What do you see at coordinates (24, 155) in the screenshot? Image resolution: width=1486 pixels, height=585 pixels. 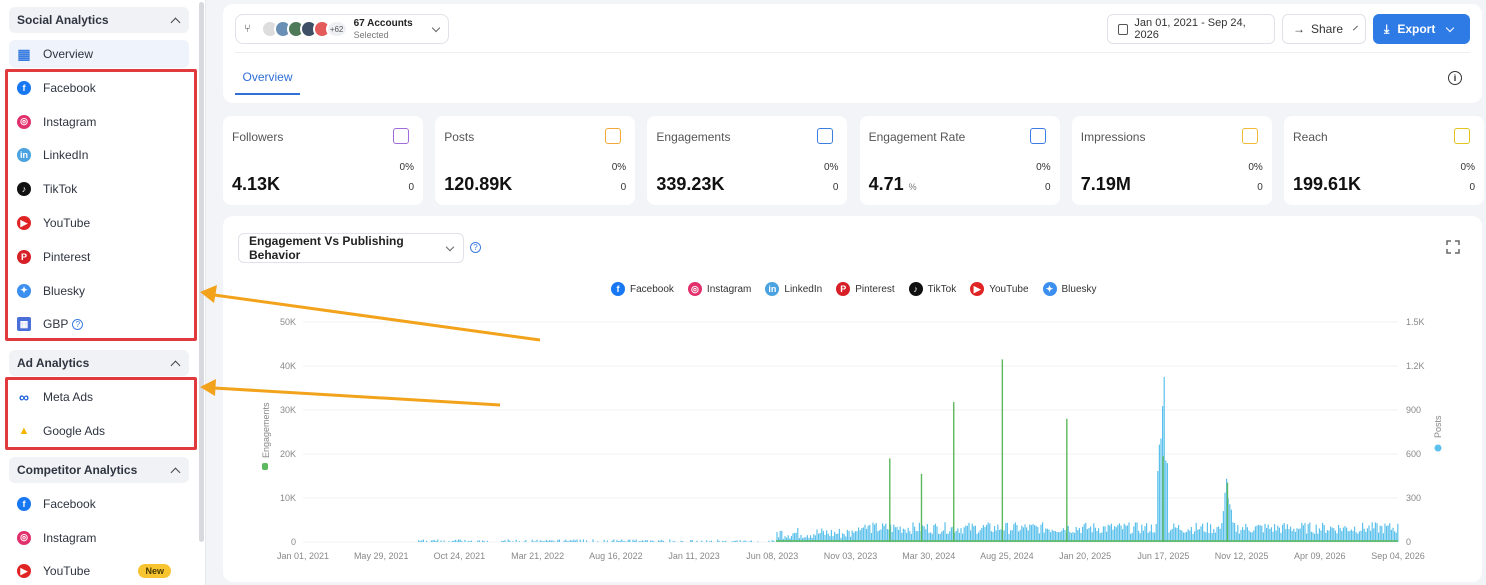 I see `linkedin-icon: in` at bounding box center [24, 155].